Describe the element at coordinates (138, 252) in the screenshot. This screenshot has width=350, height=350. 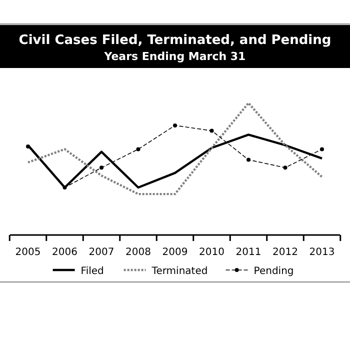
I see `x-tick-label: 2008` at that location.